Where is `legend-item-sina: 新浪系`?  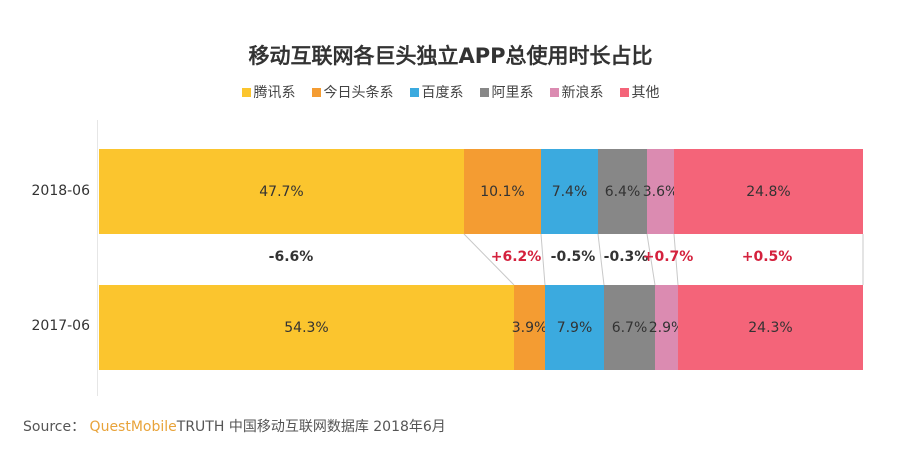
legend-item-sina: 新浪系 is located at coordinates (576, 92).